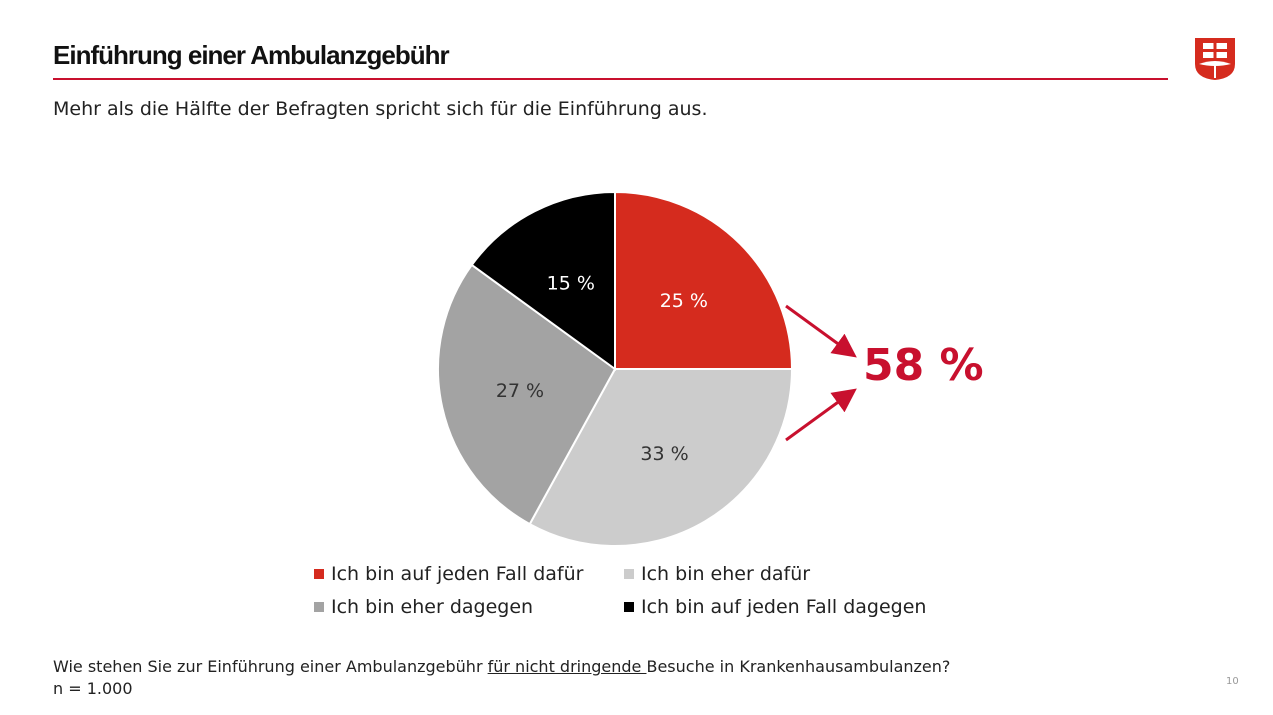  I want to click on slice-label: 27 %, so click(520, 391).